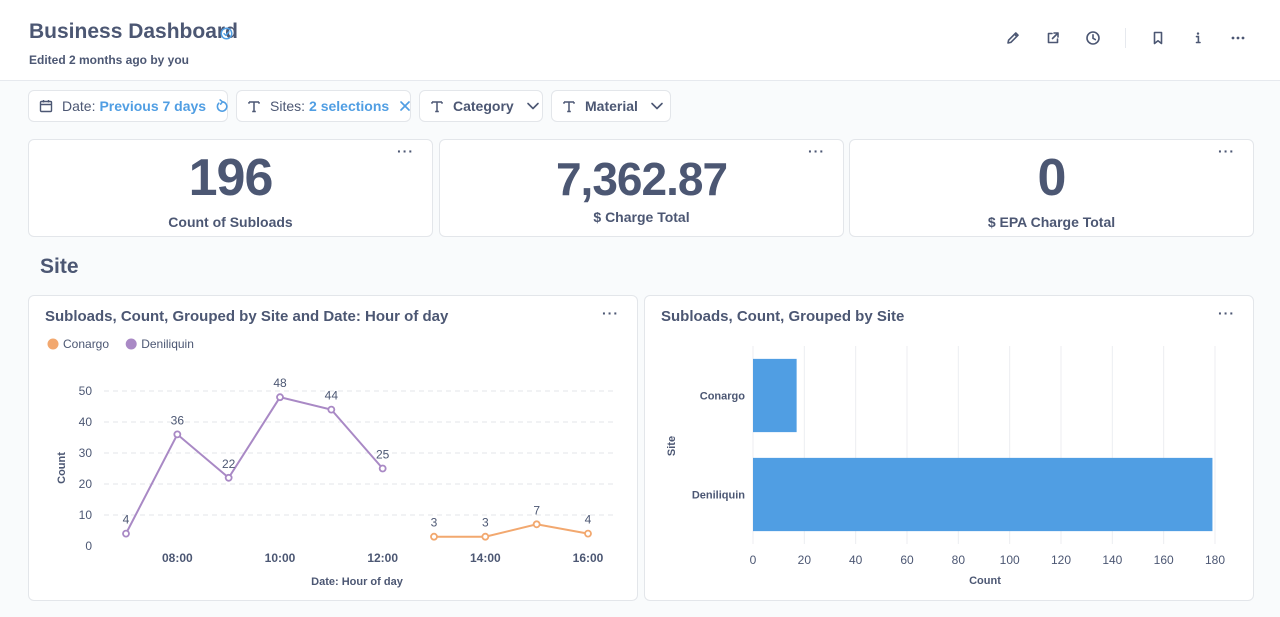 This screenshot has width=1280, height=617. What do you see at coordinates (86, 453) in the screenshot?
I see `y-tick-label: 30` at bounding box center [86, 453].